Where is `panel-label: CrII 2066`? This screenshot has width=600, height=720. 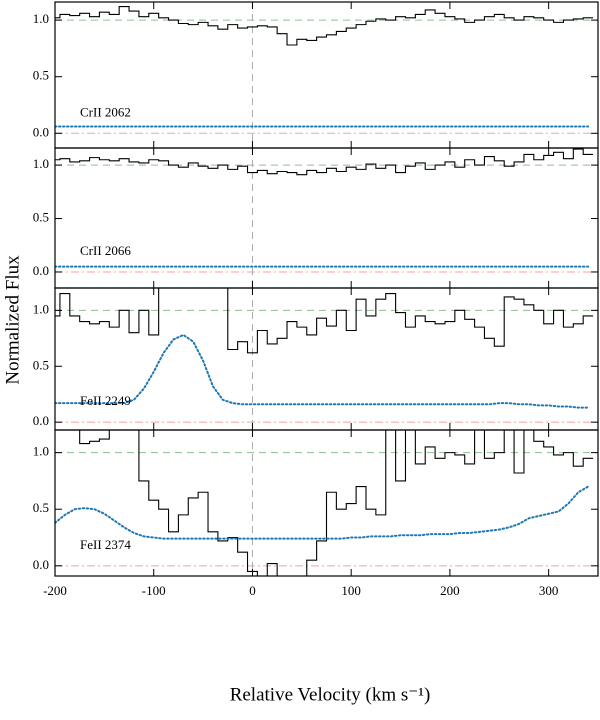
panel-label: CrII 2066 is located at coordinates (105, 250).